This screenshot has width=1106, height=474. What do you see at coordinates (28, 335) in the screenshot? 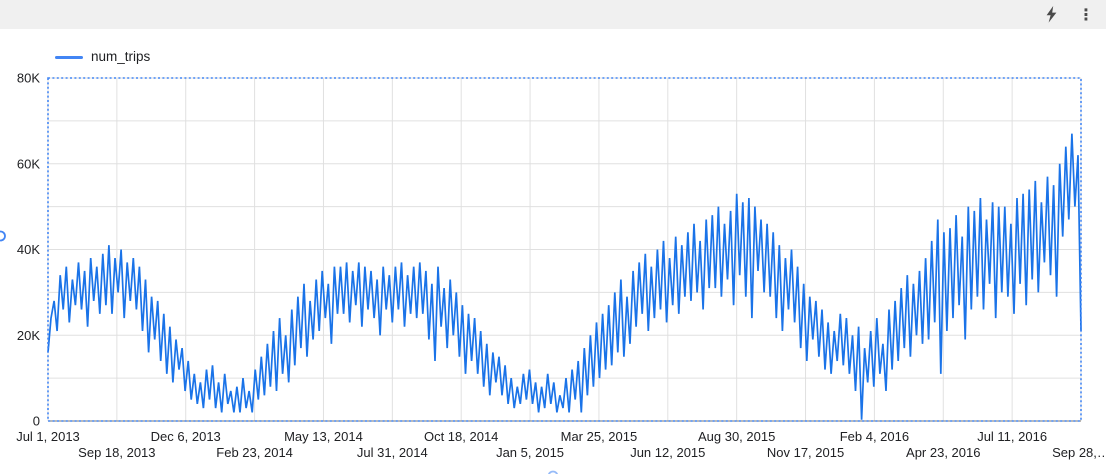
I see `y-tick-label: 20K` at bounding box center [28, 335].